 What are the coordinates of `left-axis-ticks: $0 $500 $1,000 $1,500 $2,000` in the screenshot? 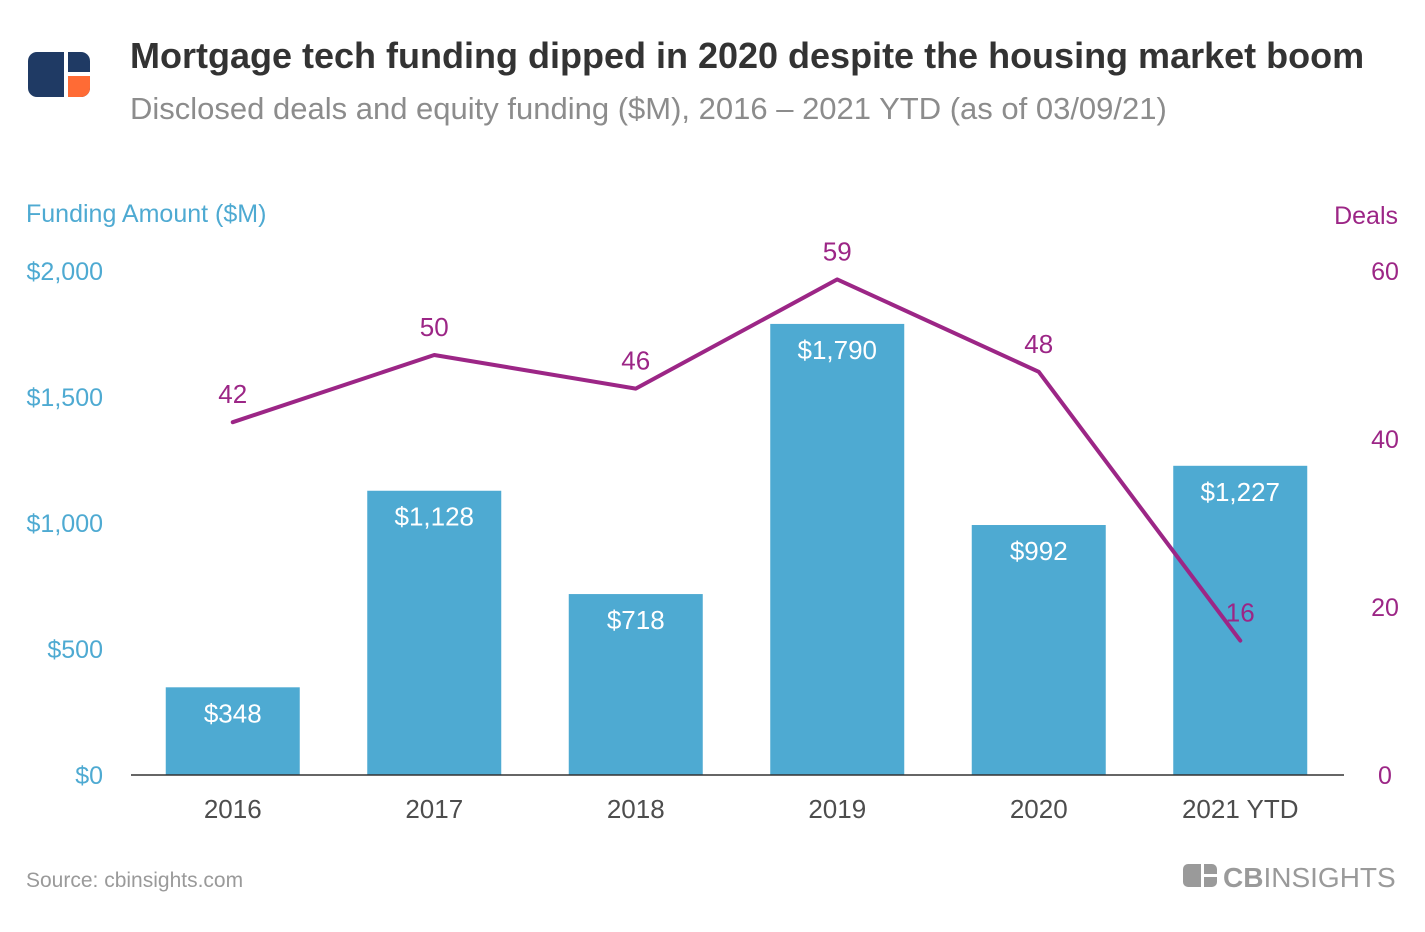 It's located at (65, 524).